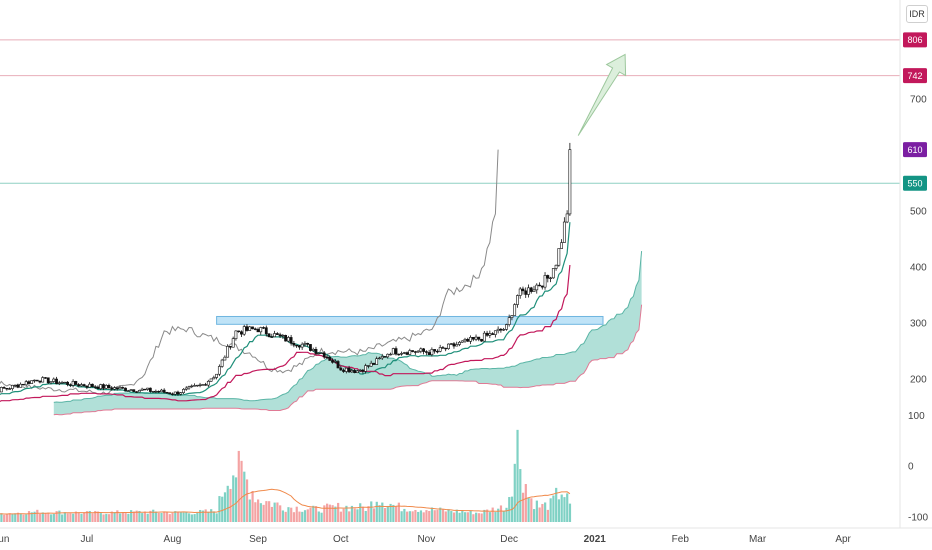 This screenshot has height=550, width=932. What do you see at coordinates (758, 539) in the screenshot?
I see `time-tick-label: Mar` at bounding box center [758, 539].